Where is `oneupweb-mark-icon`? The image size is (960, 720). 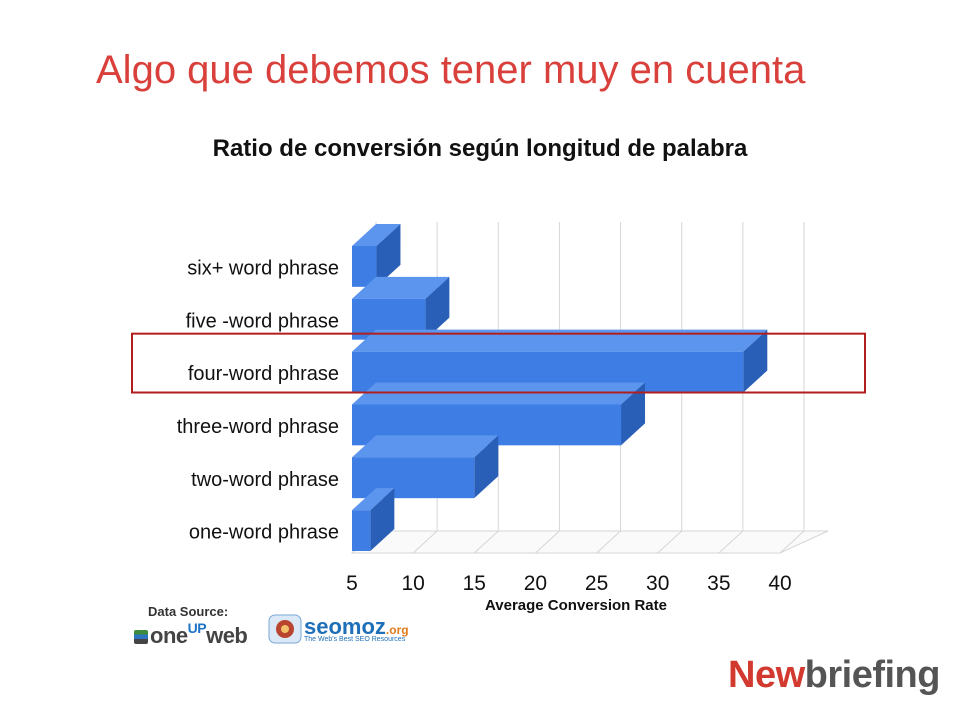
oneupweb-mark-icon is located at coordinates (141, 637).